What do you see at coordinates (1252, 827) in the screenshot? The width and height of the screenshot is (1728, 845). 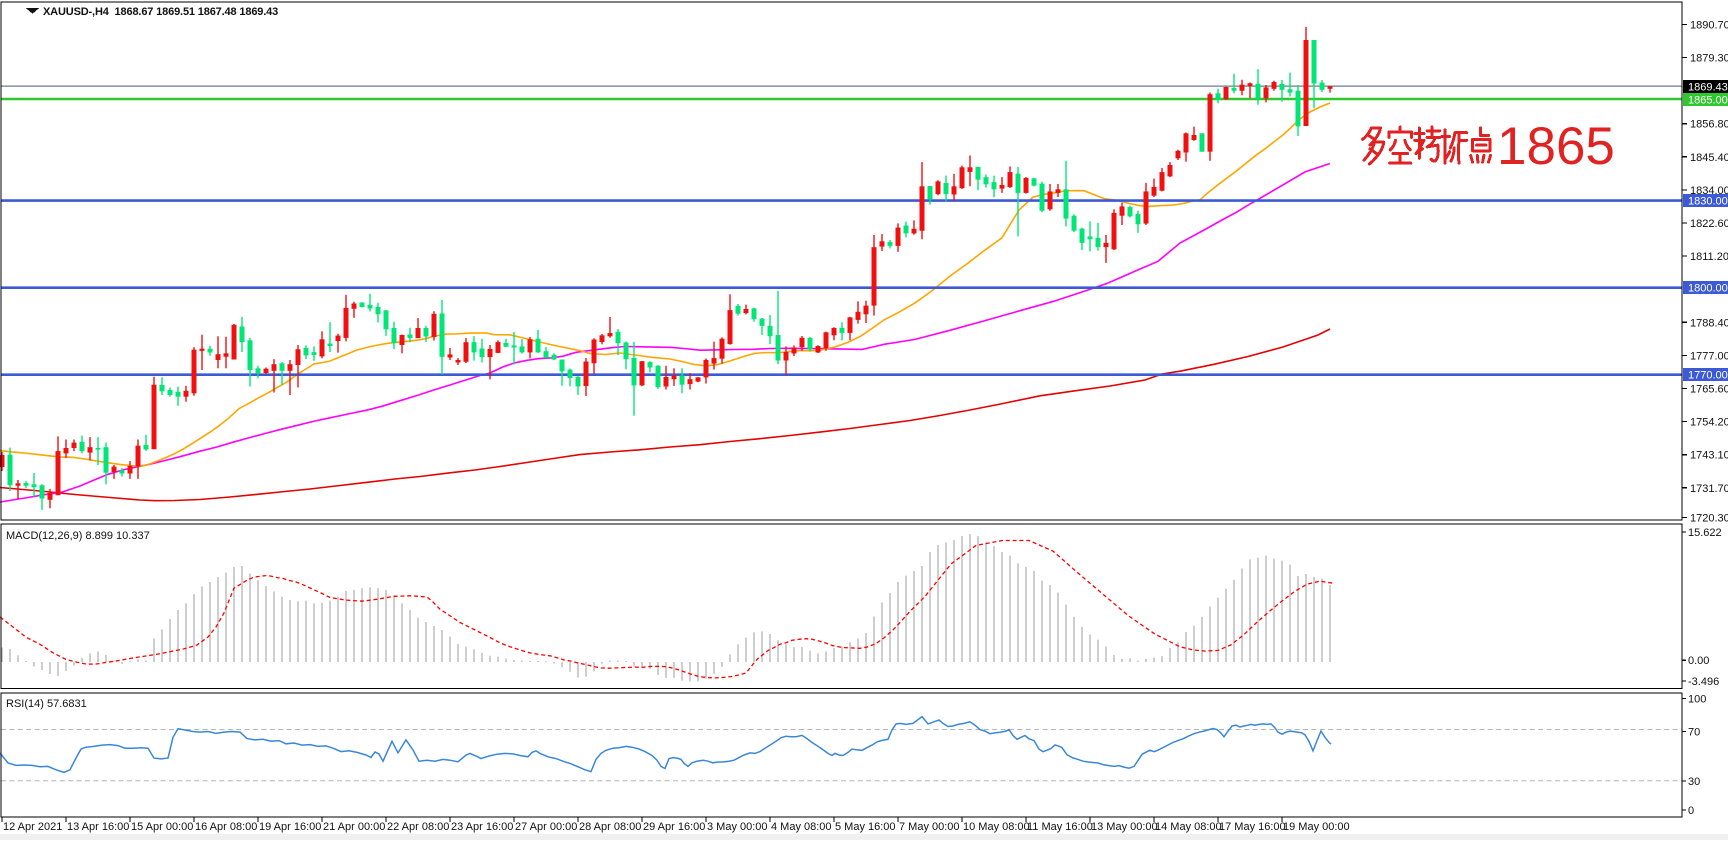 I see `svg-text: 17 May 16:00` at bounding box center [1252, 827].